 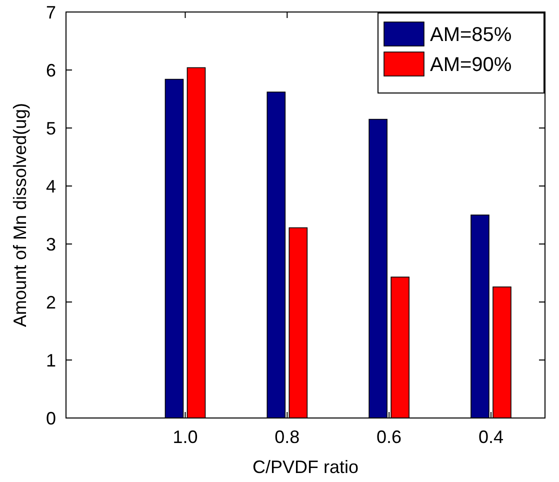 What do you see at coordinates (185, 437) in the screenshot?
I see `x-tick-label: 1.0` at bounding box center [185, 437].